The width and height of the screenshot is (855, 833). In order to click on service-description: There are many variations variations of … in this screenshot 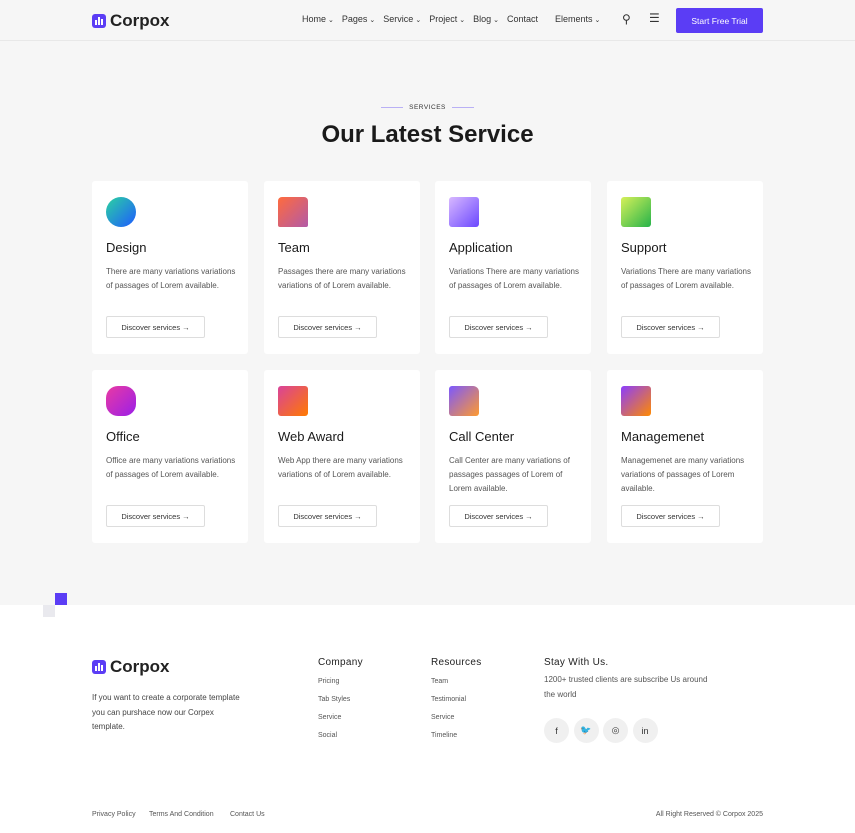, I will do `click(171, 278)`.